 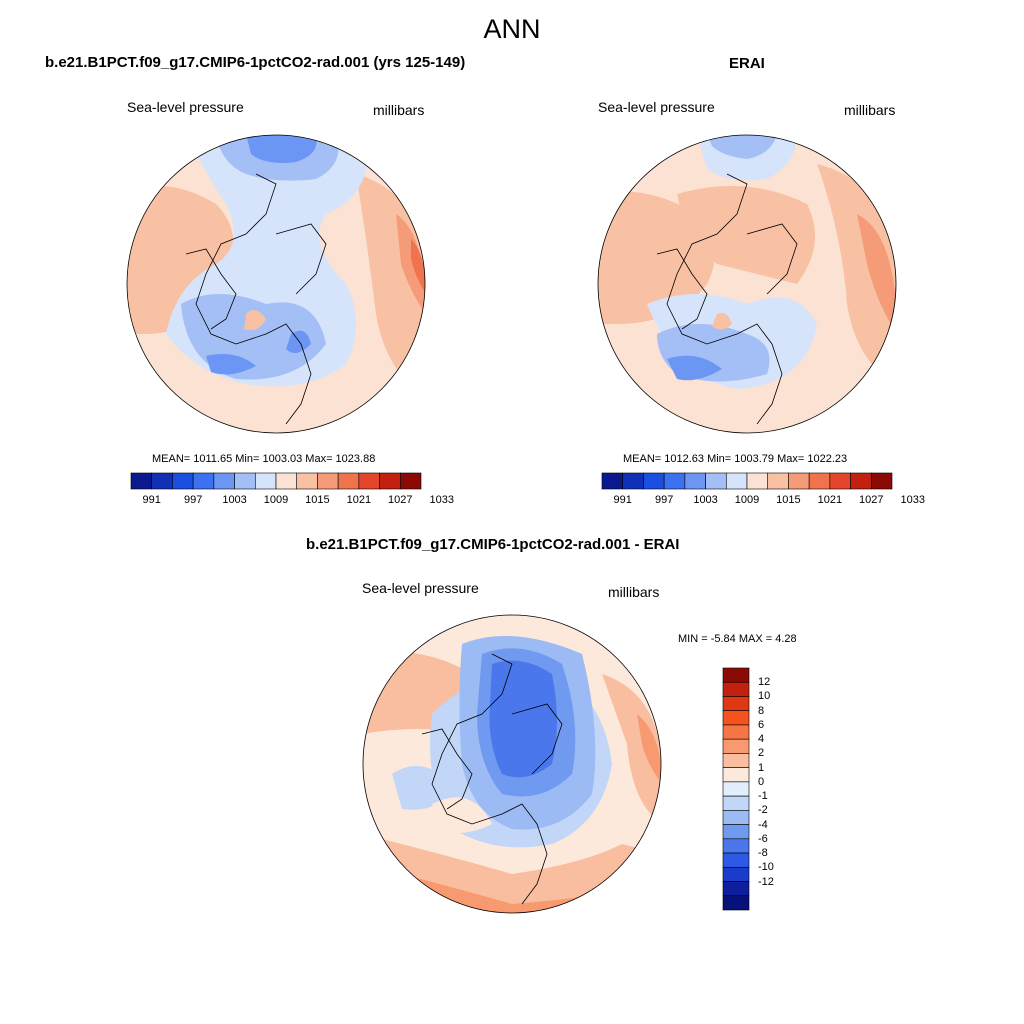 I want to click on diff-colorbar, so click(x=736, y=789).